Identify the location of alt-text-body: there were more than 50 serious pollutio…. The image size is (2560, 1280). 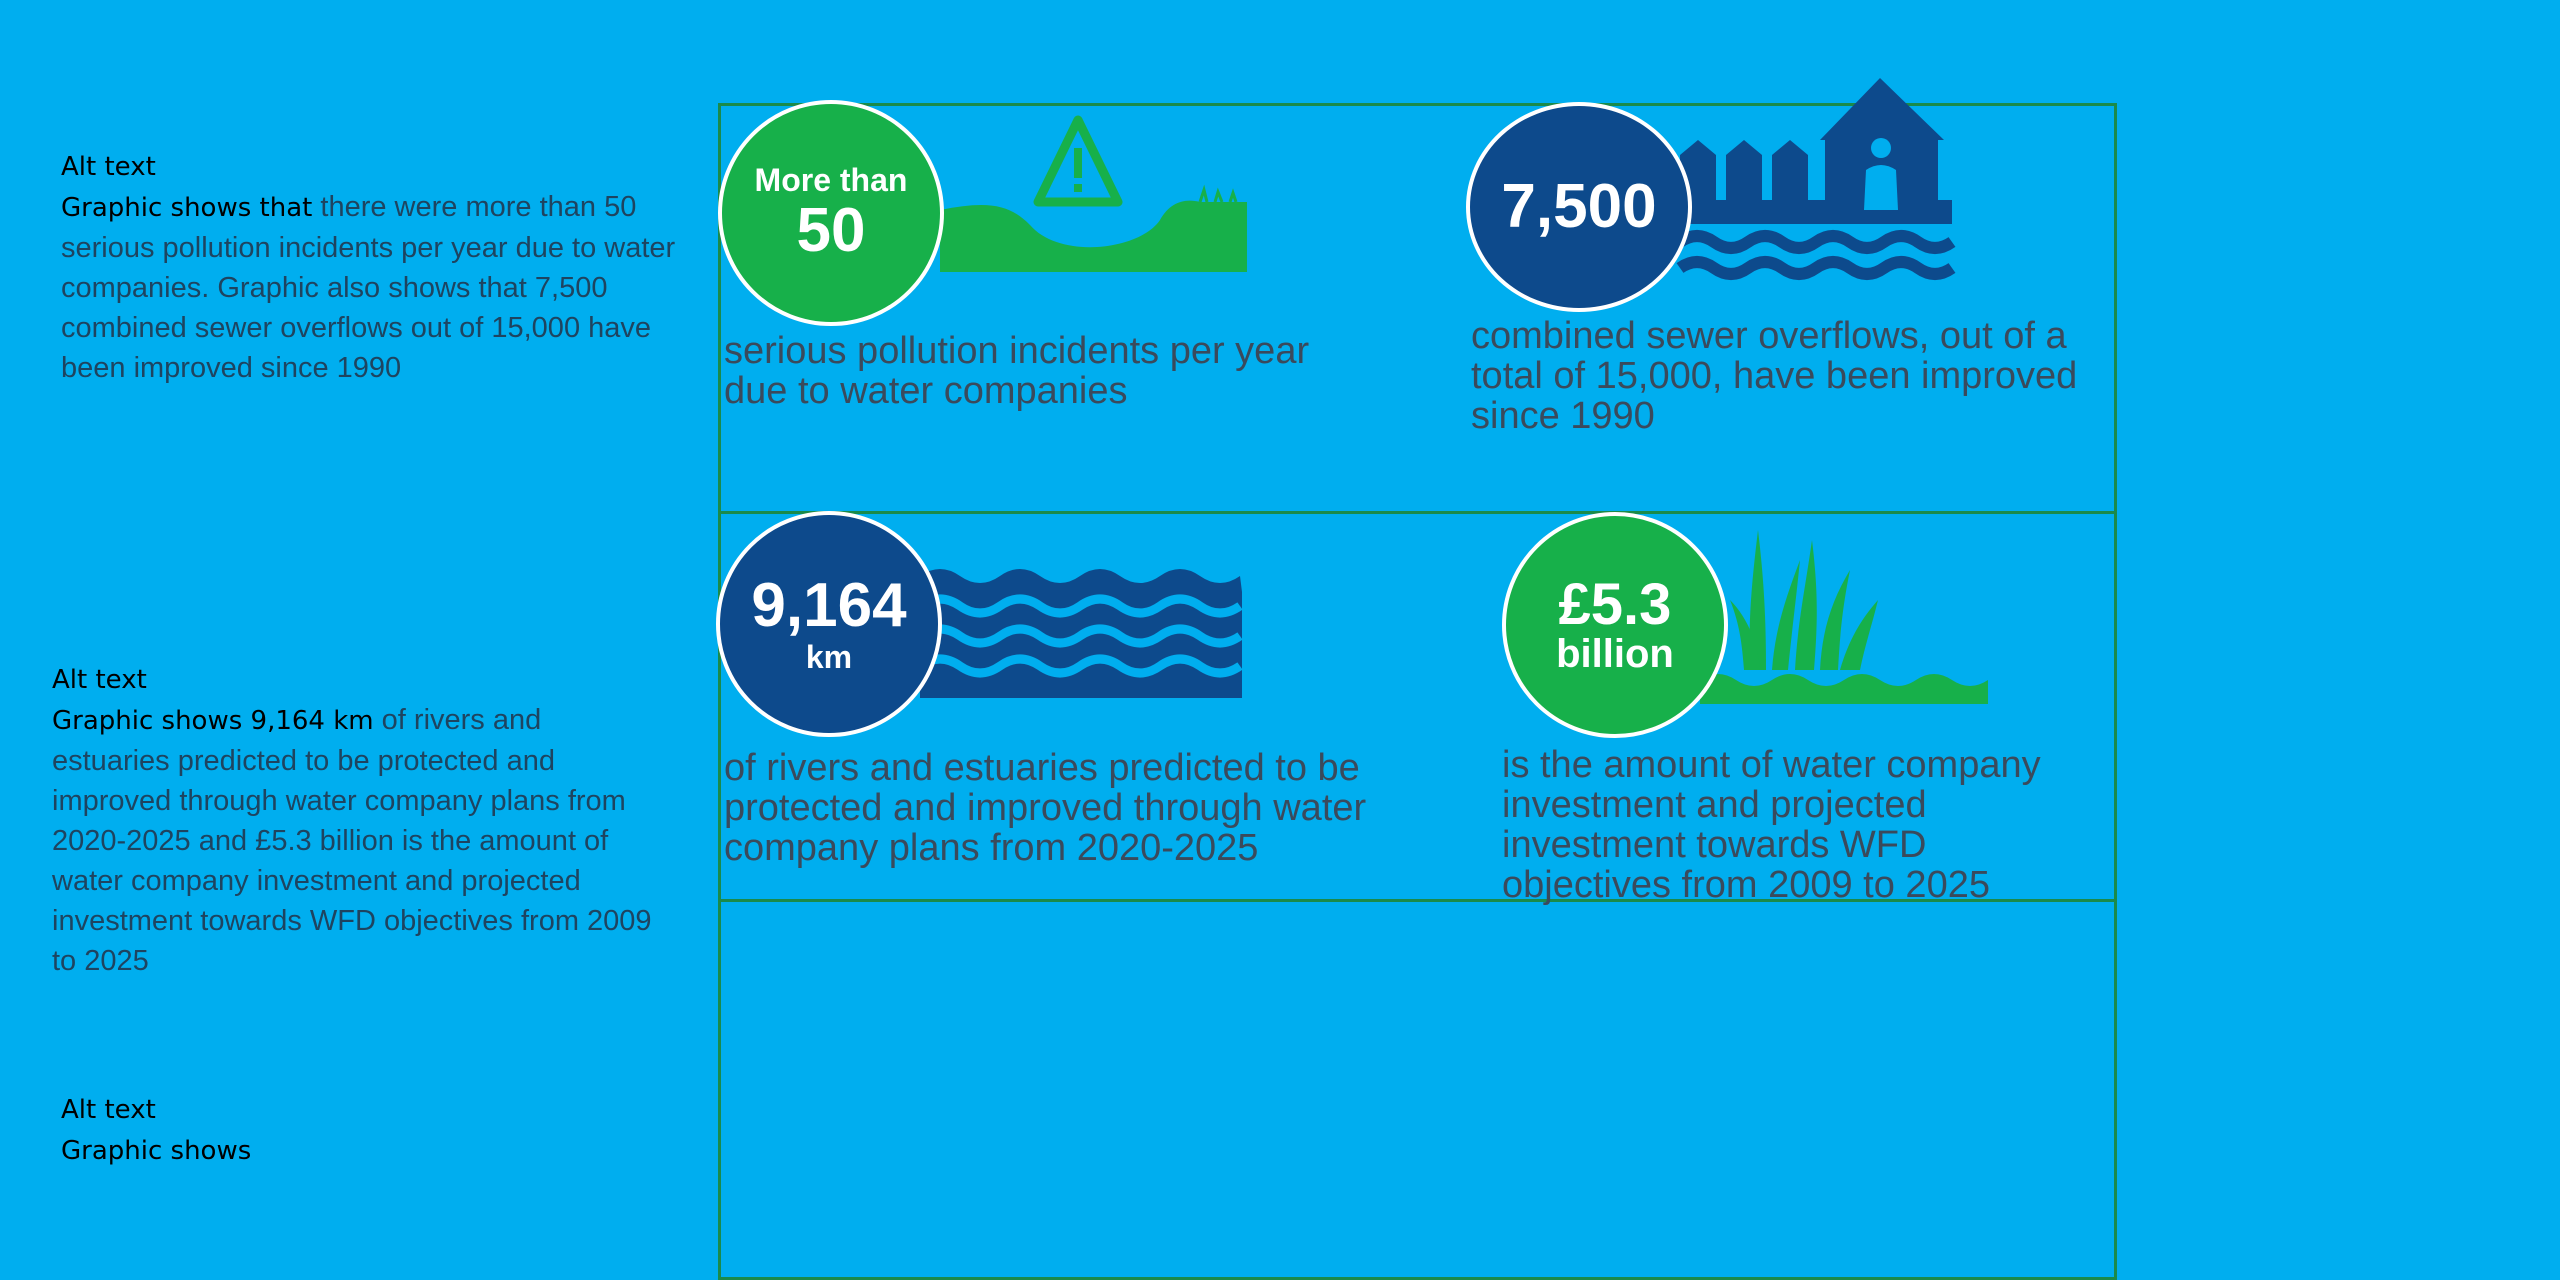
(368, 287).